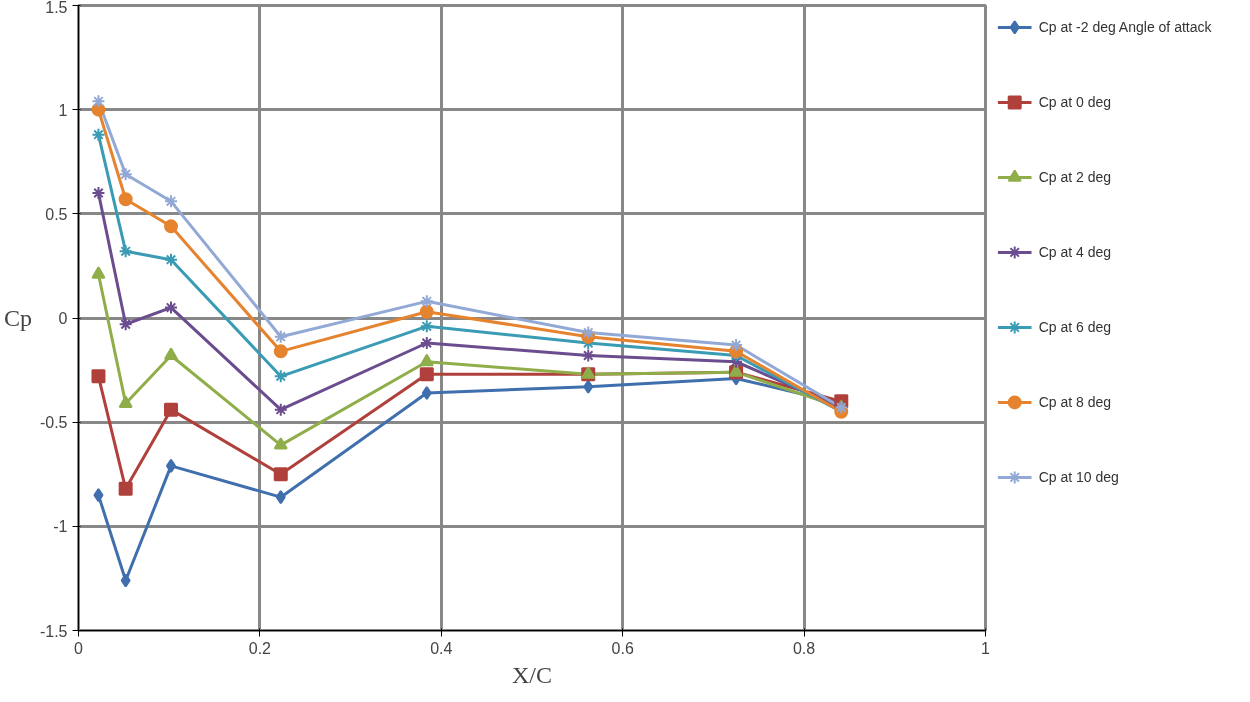 The width and height of the screenshot is (1250, 702). What do you see at coordinates (986, 648) in the screenshot?
I see `x-tick-label: 1` at bounding box center [986, 648].